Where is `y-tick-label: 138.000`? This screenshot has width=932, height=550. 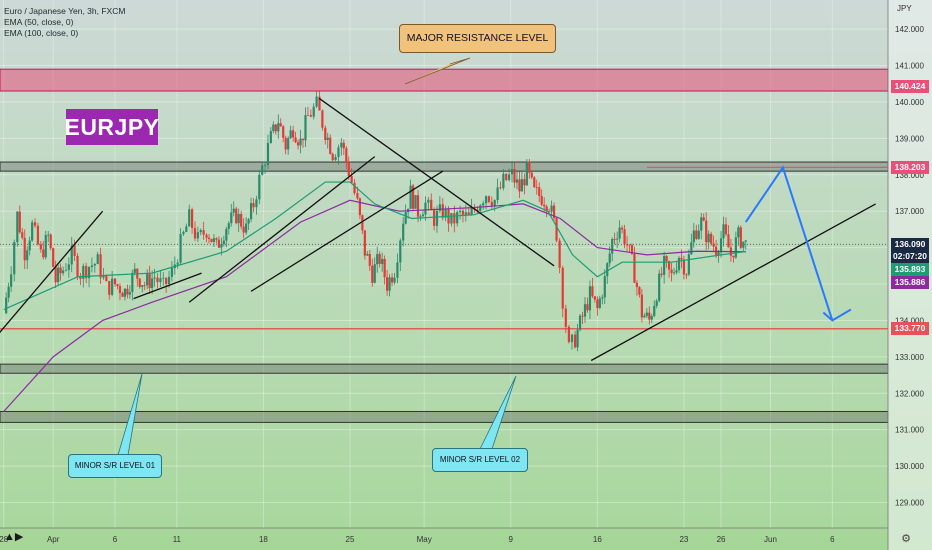 y-tick-label: 138.000 is located at coordinates (909, 175).